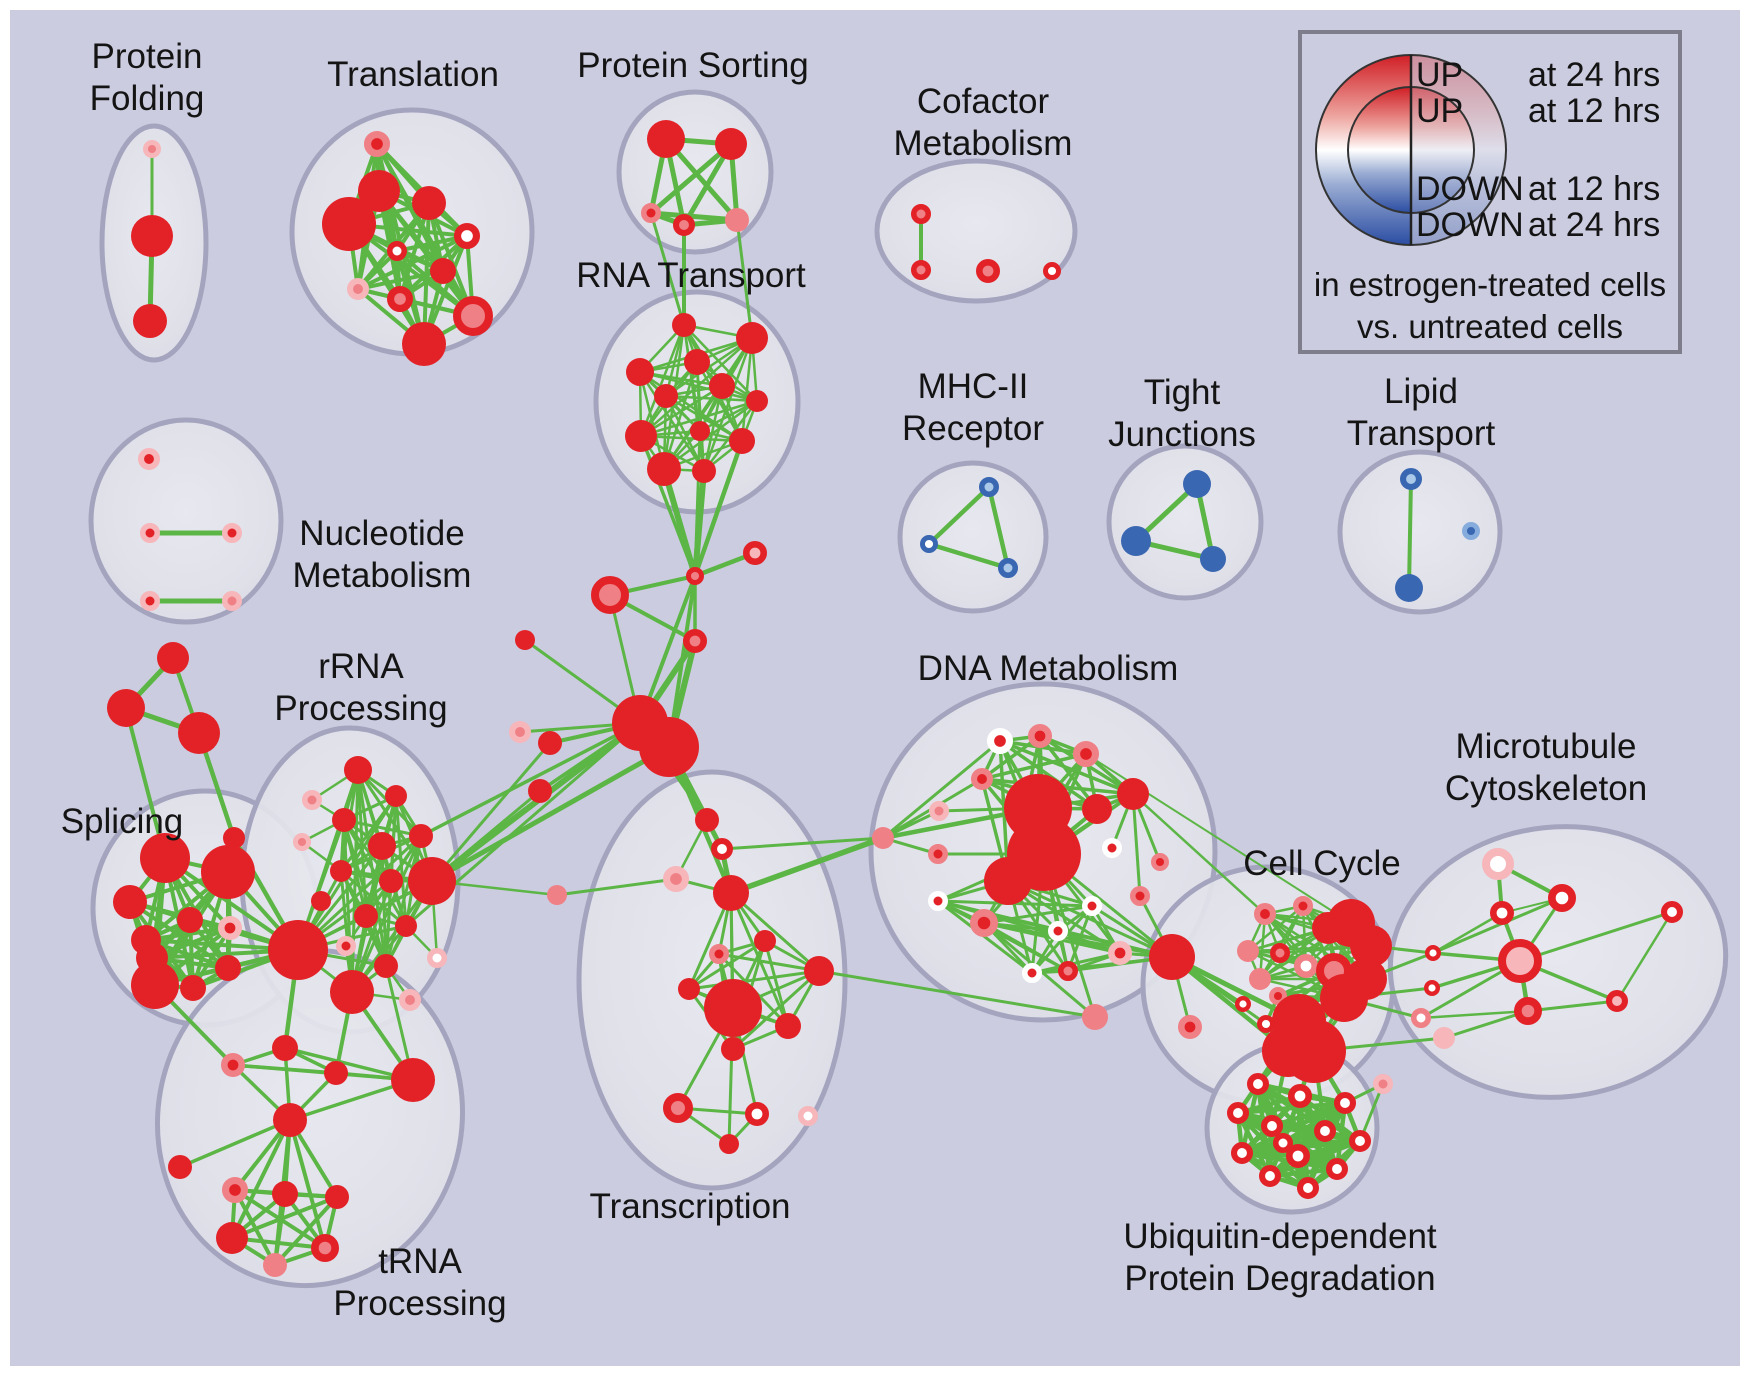 The height and width of the screenshot is (1376, 1750). What do you see at coordinates (406, 926) in the screenshot?
I see `network-node-rr13` at bounding box center [406, 926].